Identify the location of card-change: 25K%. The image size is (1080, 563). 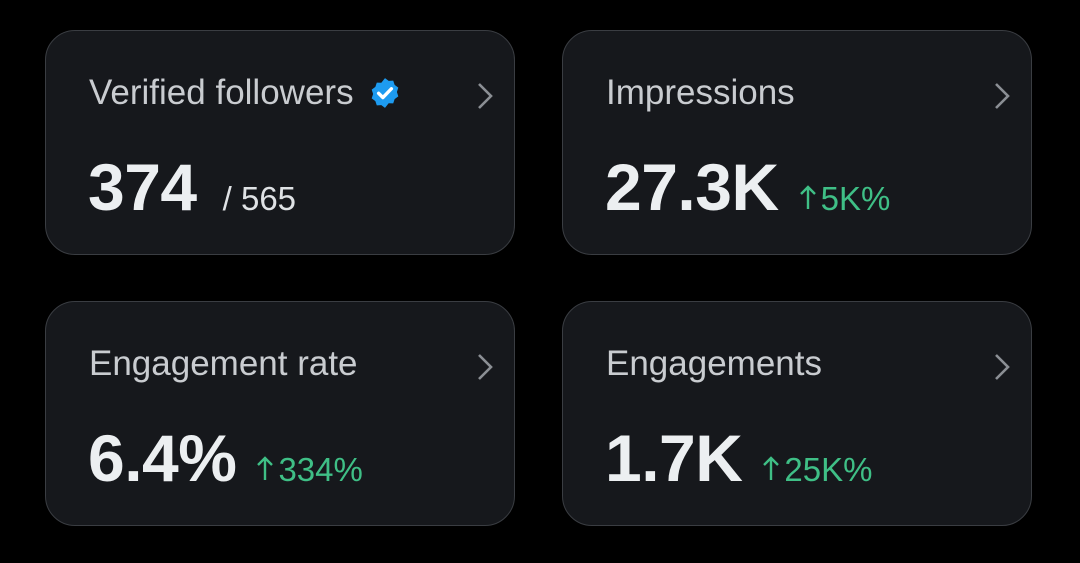
(817, 470).